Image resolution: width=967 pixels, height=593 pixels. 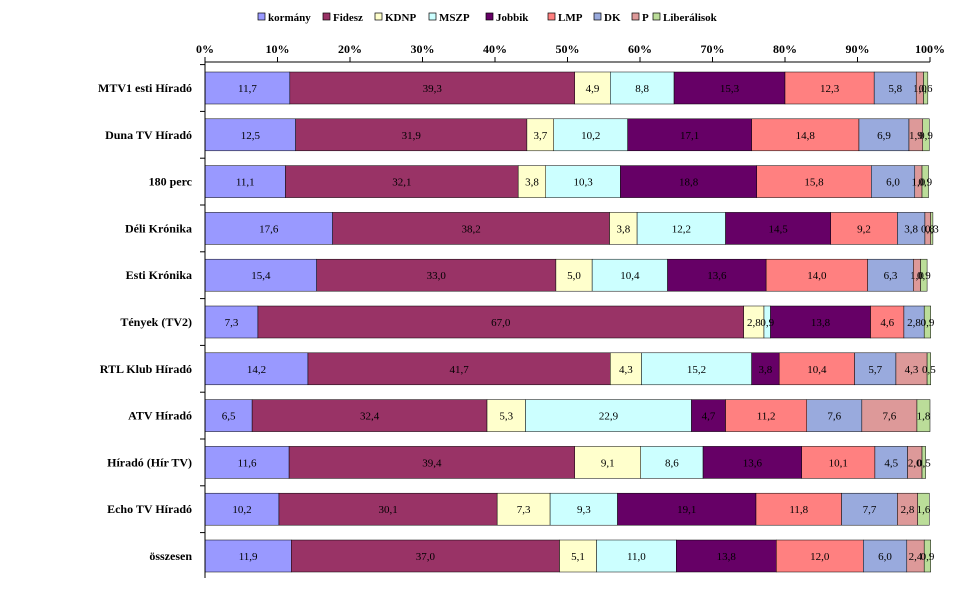 I want to click on data-label-3-0: 17,6, so click(x=269, y=229).